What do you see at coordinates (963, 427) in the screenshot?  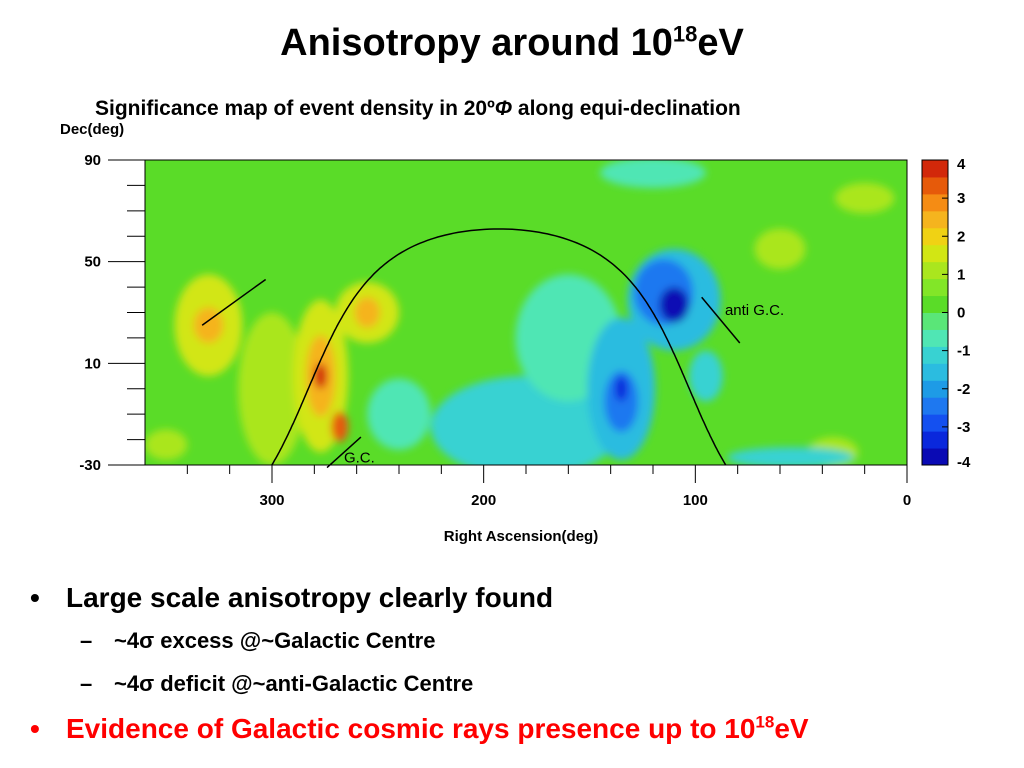 I see `colorbar-tick-label: -3` at bounding box center [963, 427].